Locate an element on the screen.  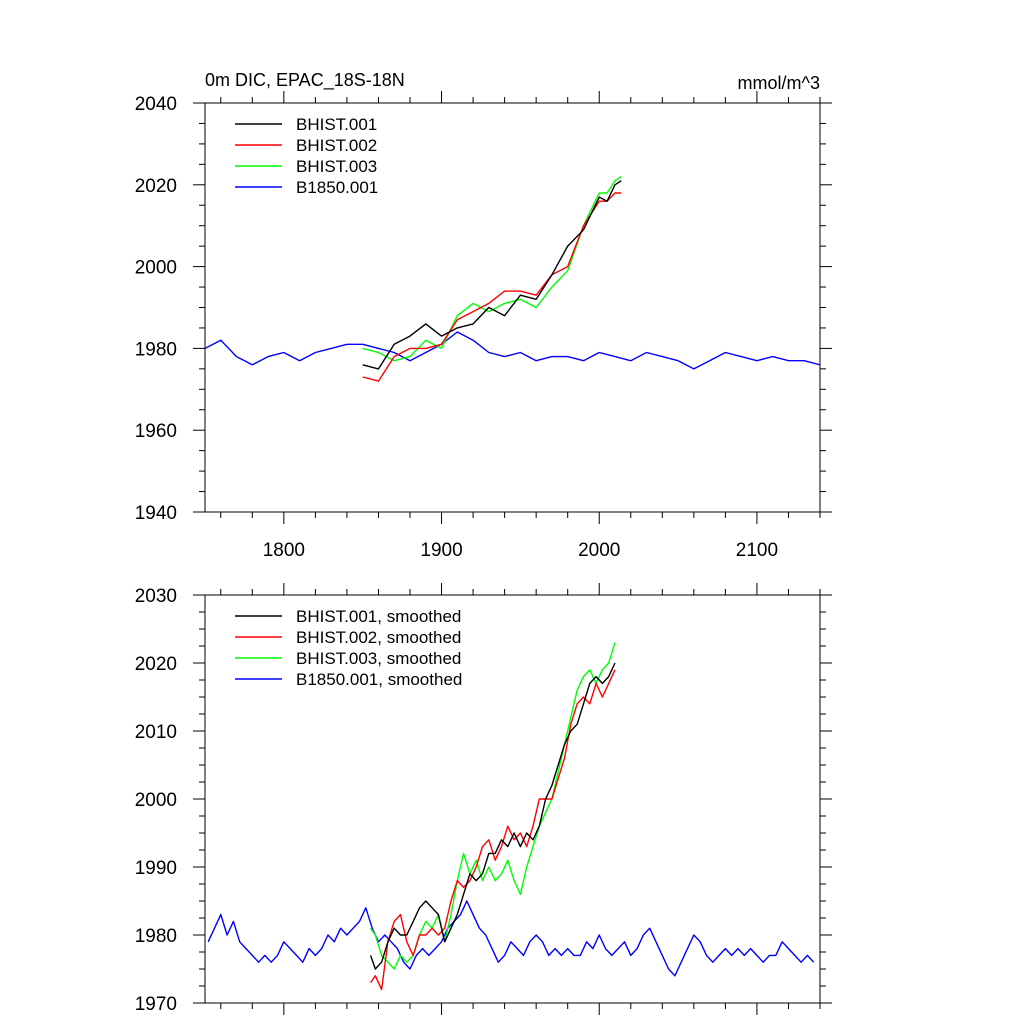
series-line-bhist-003-smoothed is located at coordinates (493, 806).